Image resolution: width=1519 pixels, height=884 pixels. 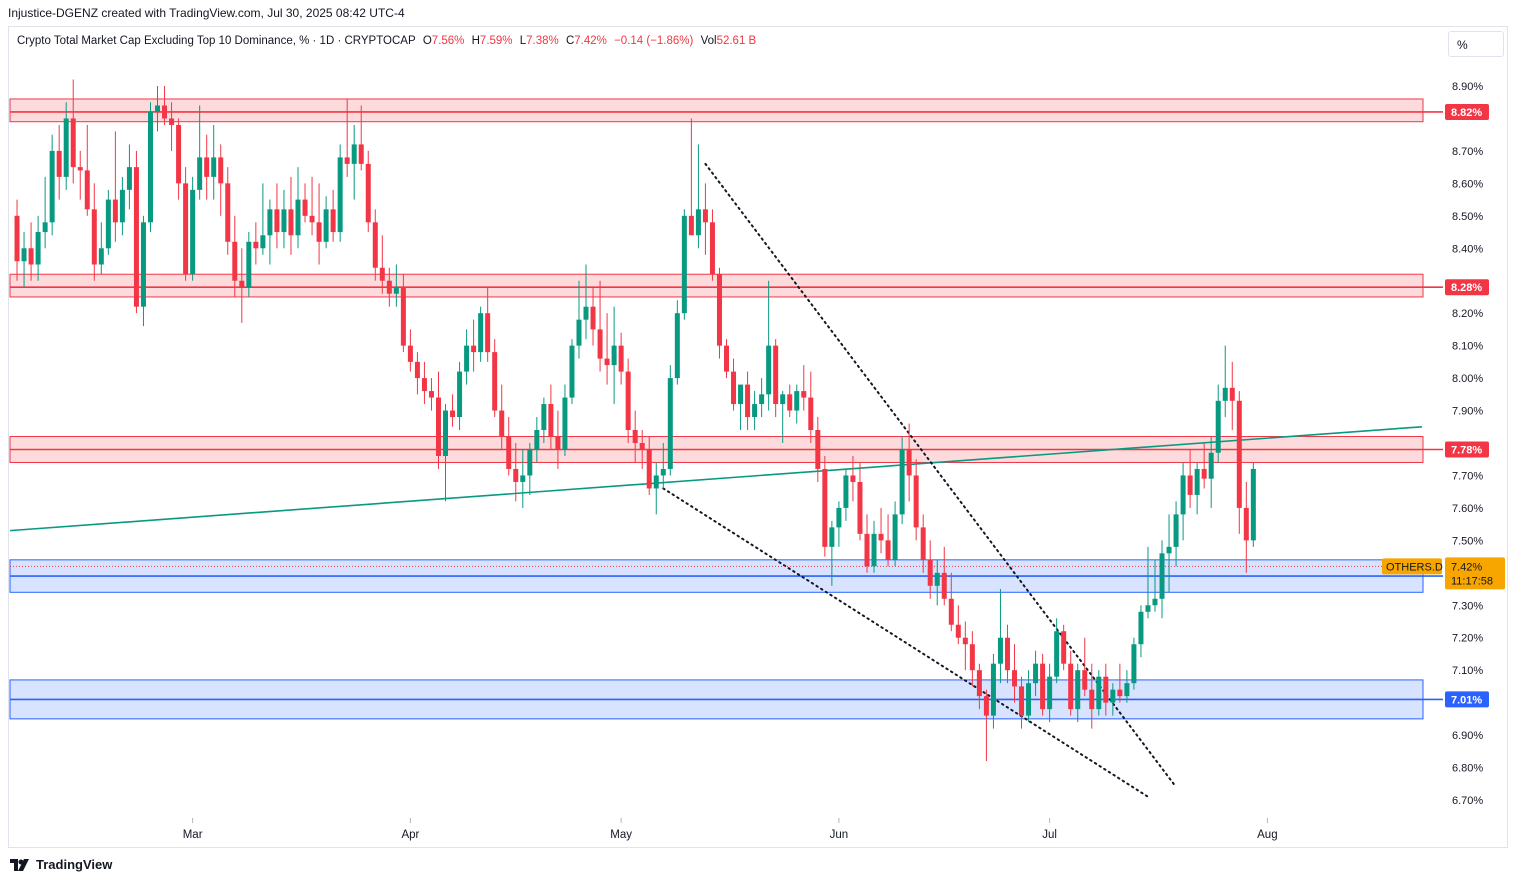 What do you see at coordinates (1476, 44) in the screenshot?
I see `percent-scale-button: %` at bounding box center [1476, 44].